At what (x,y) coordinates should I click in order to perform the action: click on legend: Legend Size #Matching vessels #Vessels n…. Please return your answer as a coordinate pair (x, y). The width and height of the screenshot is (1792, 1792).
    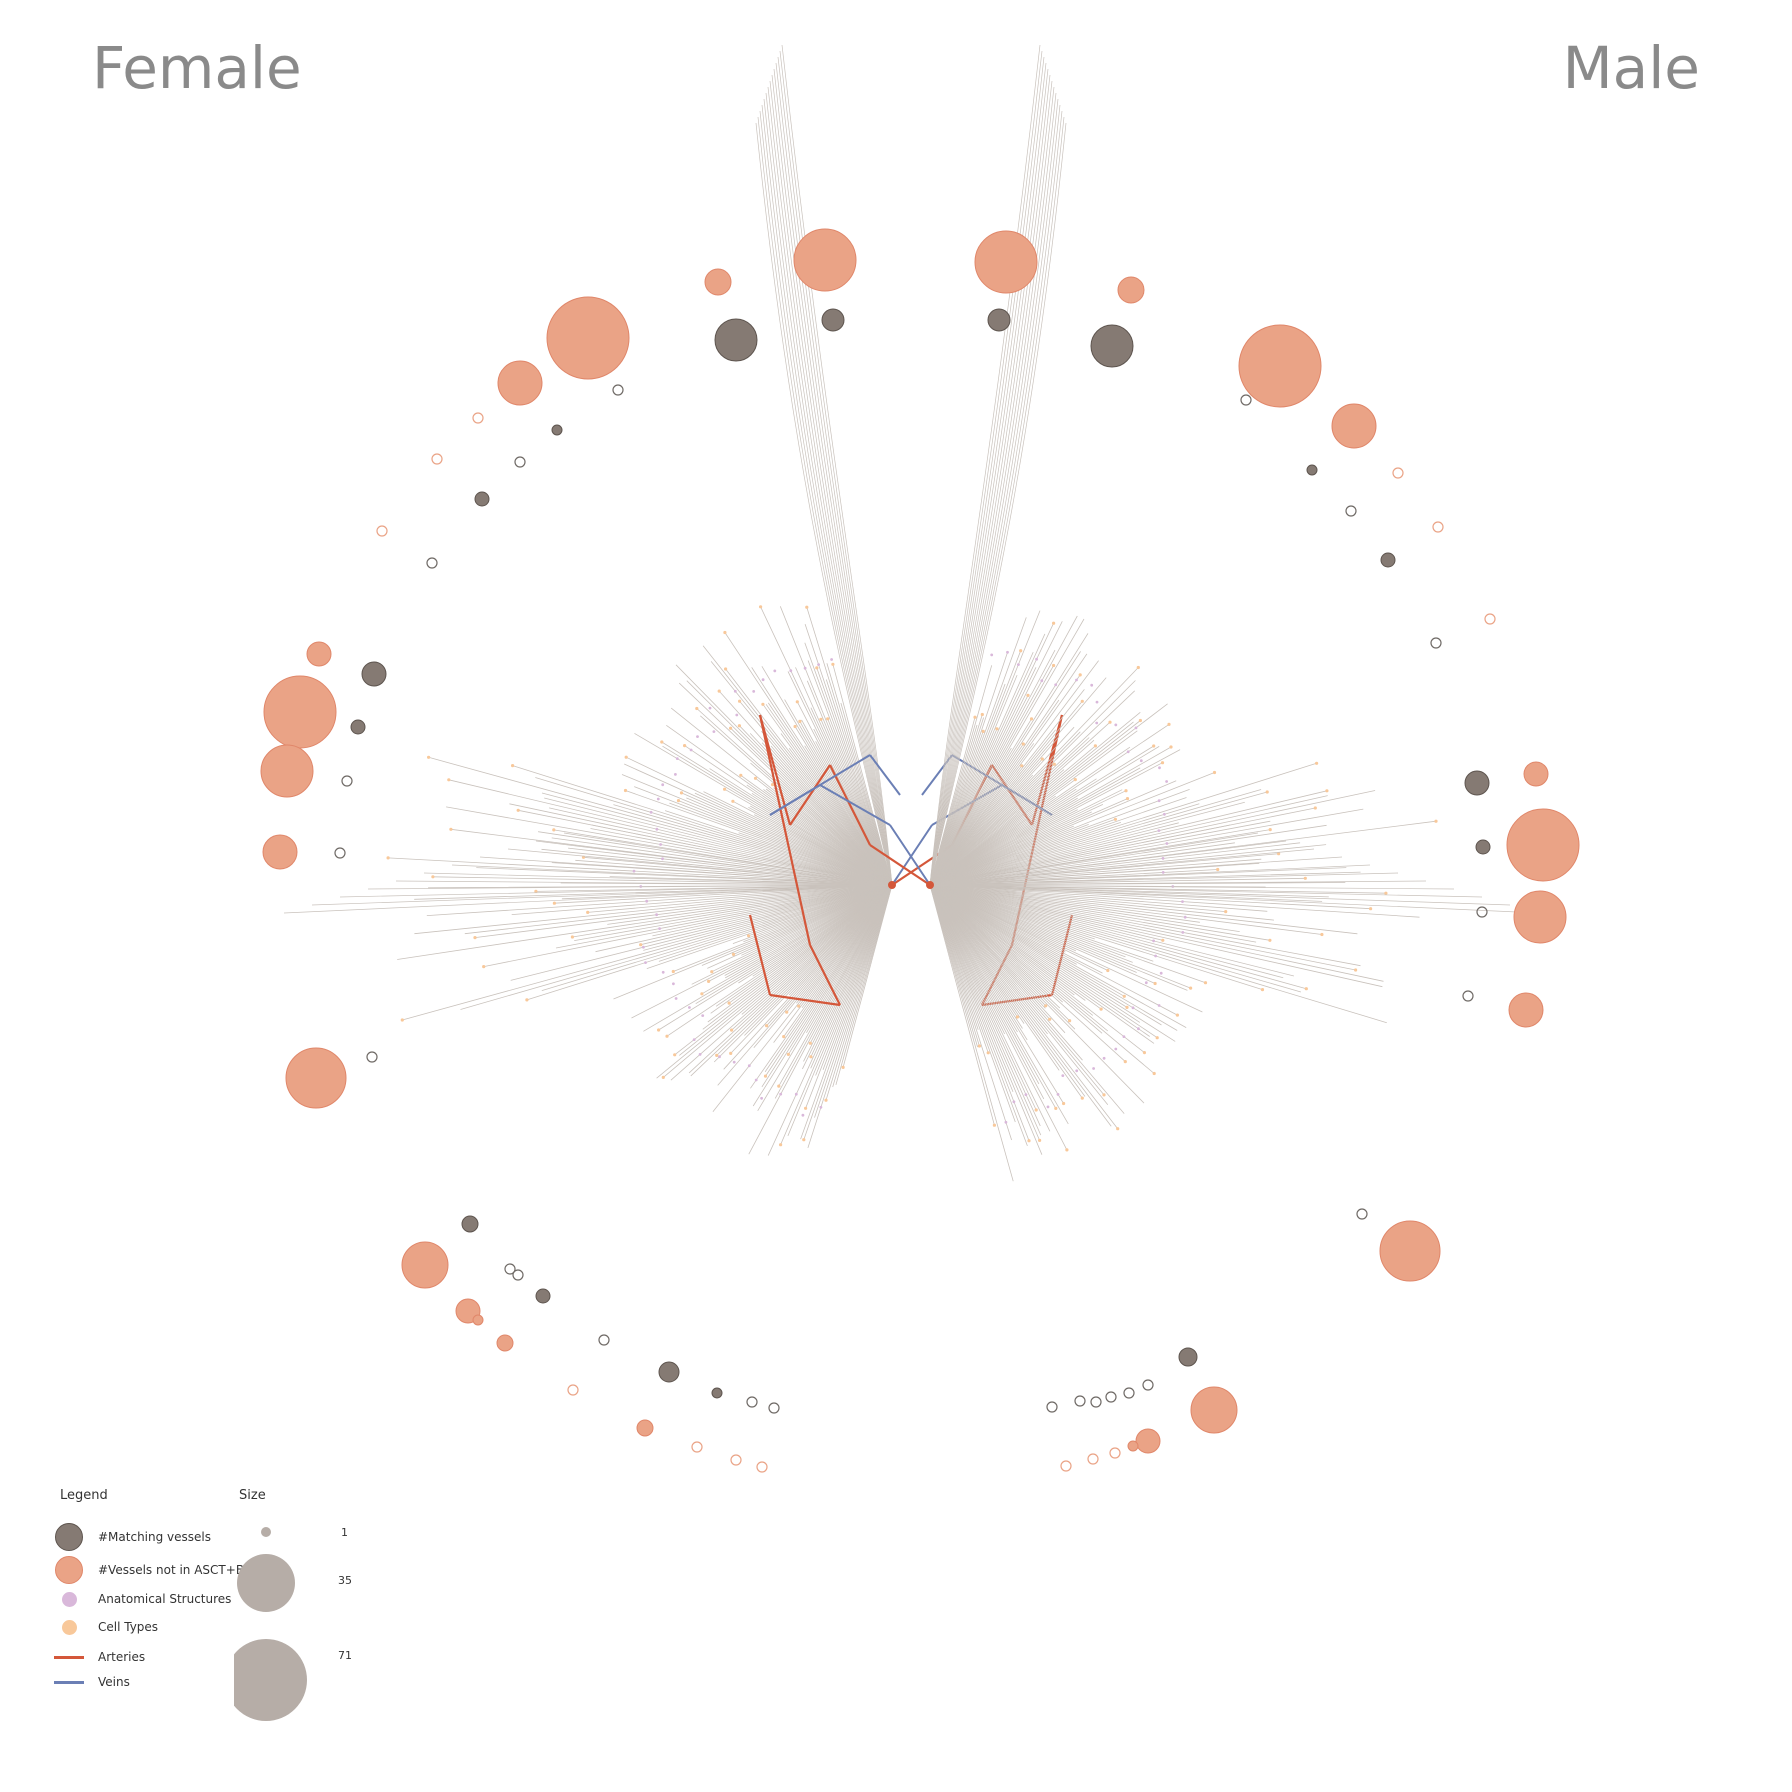
    Looking at the image, I should click on (219, 1613).